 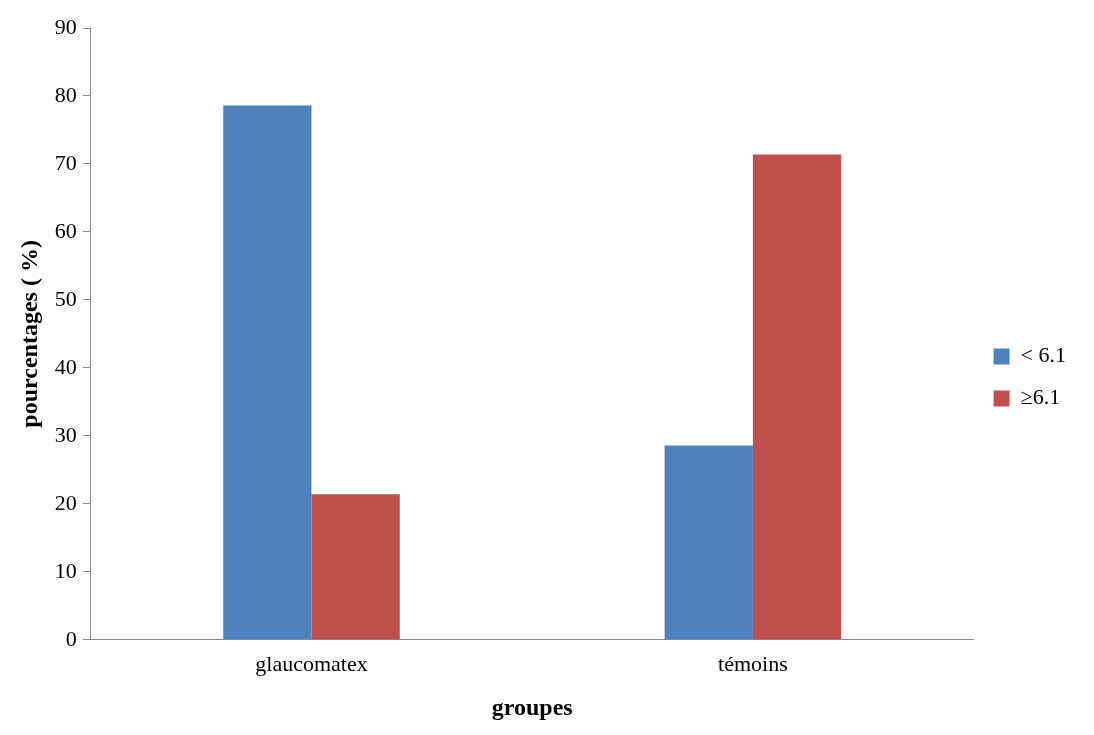 What do you see at coordinates (71, 638) in the screenshot?
I see `y-tick-label: 0` at bounding box center [71, 638].